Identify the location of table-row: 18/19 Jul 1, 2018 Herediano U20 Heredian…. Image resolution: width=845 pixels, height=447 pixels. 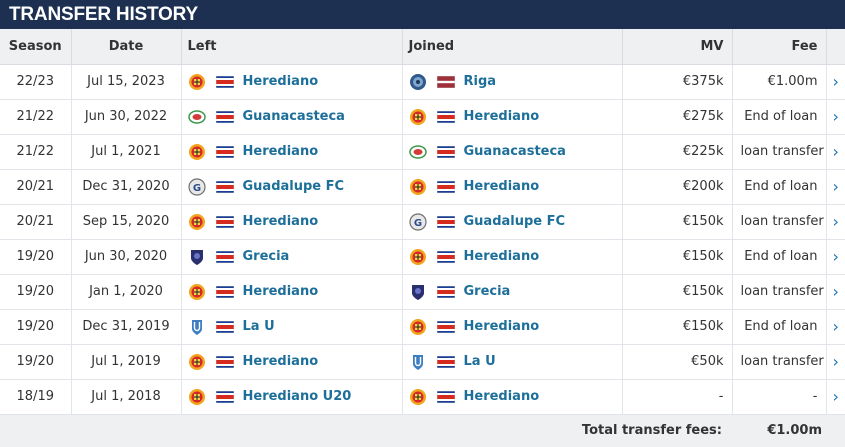
(422, 397).